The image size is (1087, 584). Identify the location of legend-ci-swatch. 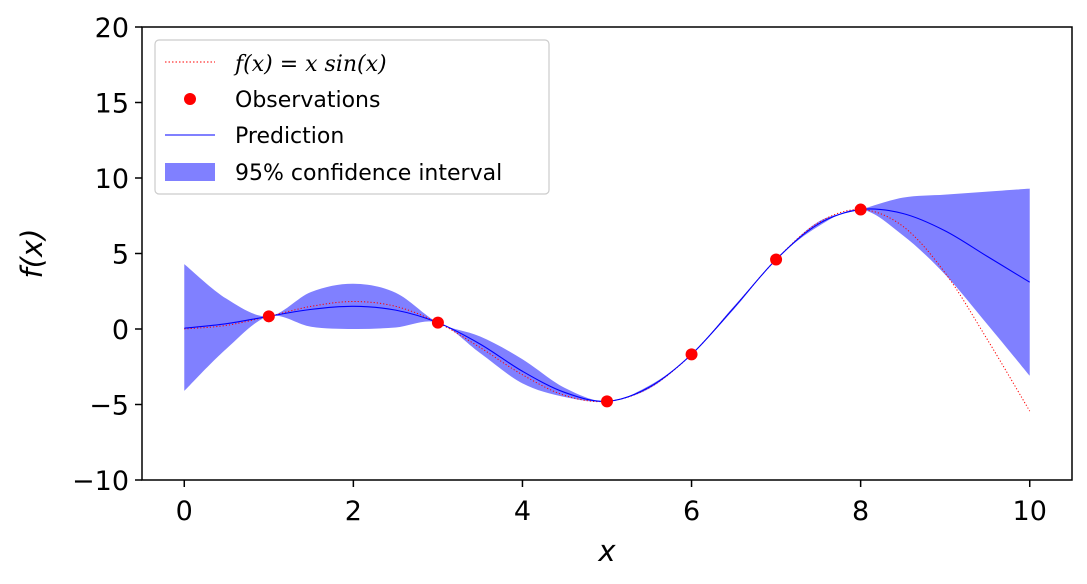
(190, 172).